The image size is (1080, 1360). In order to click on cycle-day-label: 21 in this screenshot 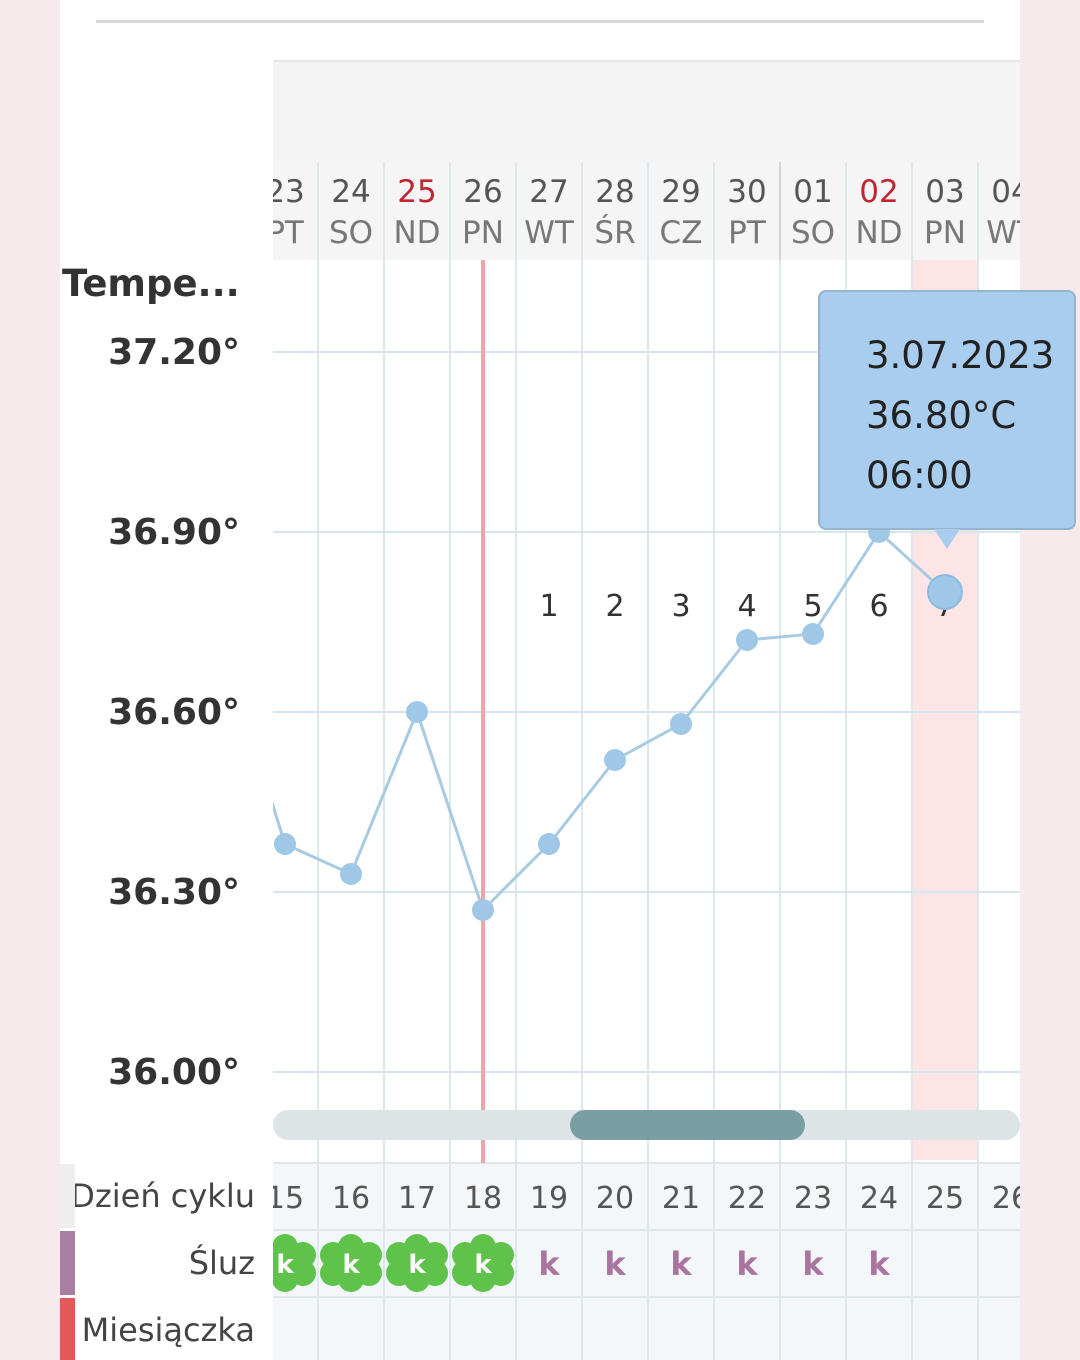, I will do `click(681, 1198)`.